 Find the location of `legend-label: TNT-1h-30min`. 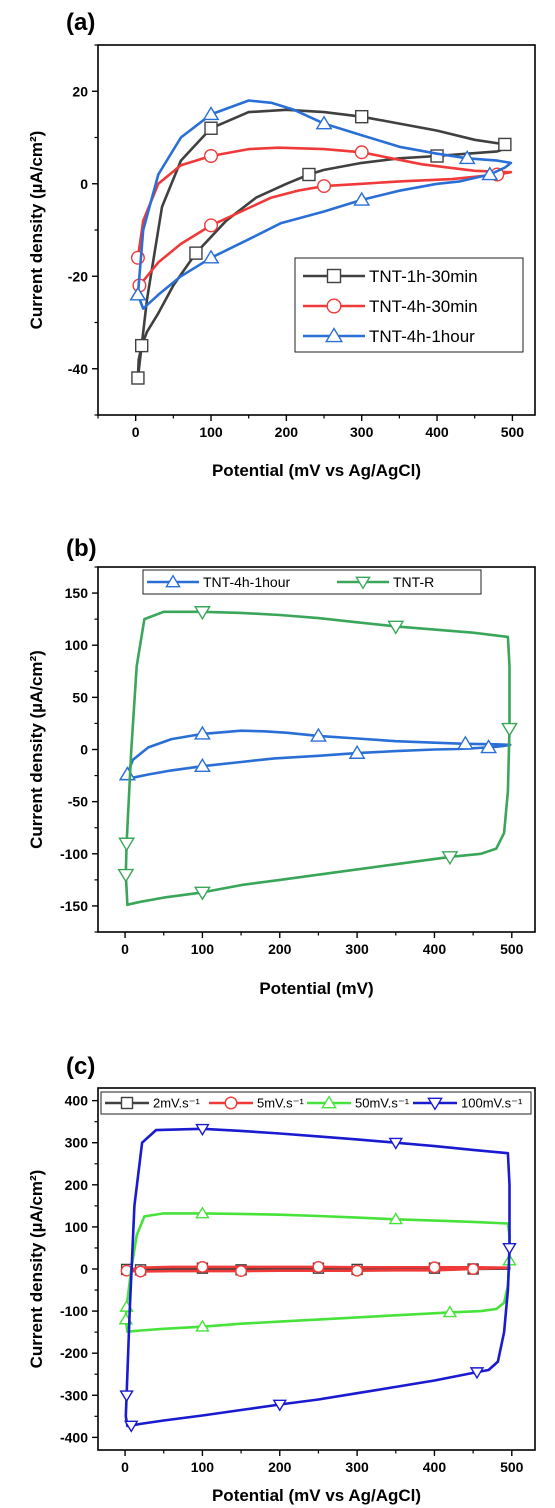

legend-label: TNT-1h-30min is located at coordinates (423, 276).